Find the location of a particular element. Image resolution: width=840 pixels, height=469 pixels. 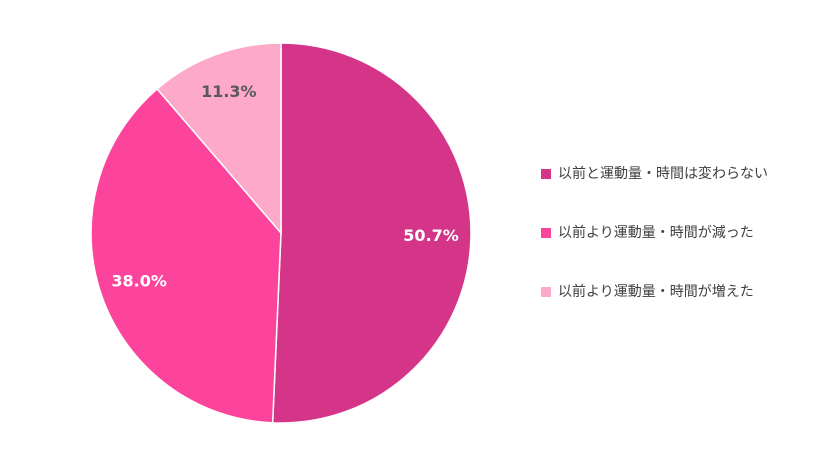

value-label: 11.3% is located at coordinates (229, 91).